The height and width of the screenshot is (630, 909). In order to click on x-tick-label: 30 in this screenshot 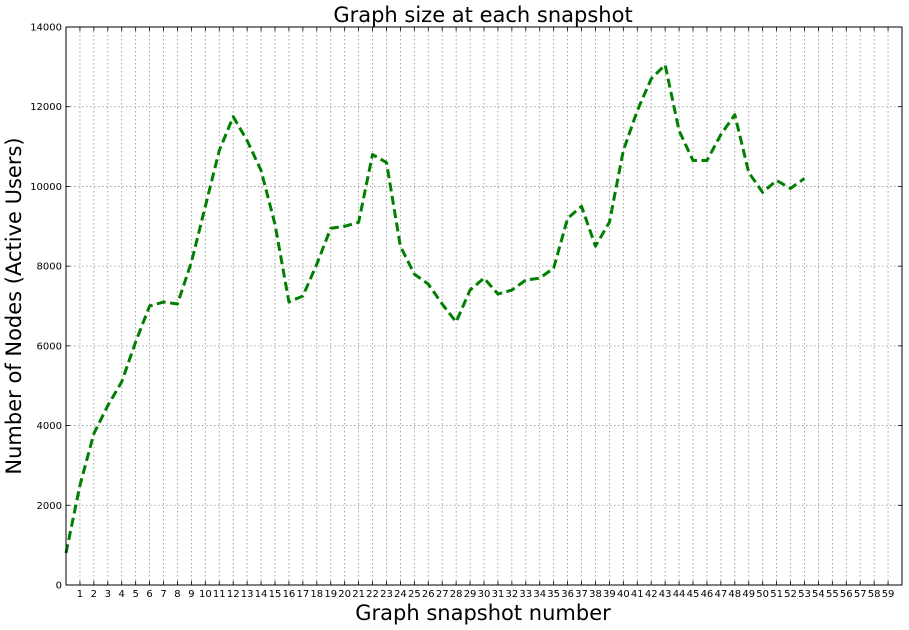, I will do `click(484, 594)`.